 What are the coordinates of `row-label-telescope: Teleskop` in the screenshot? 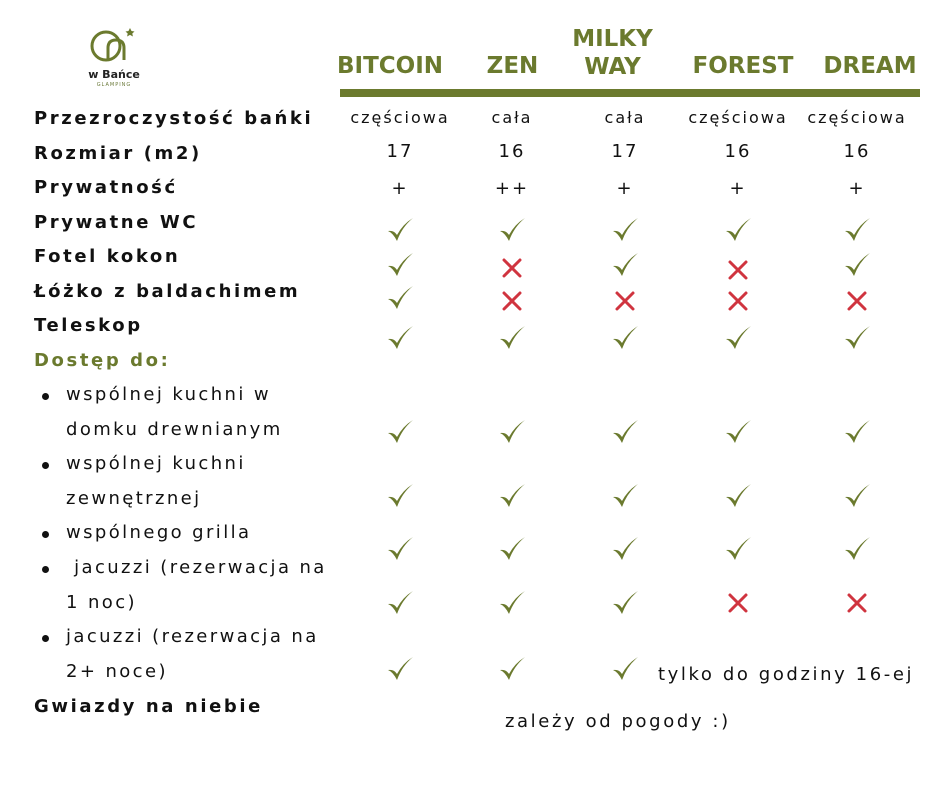 It's located at (88, 325).